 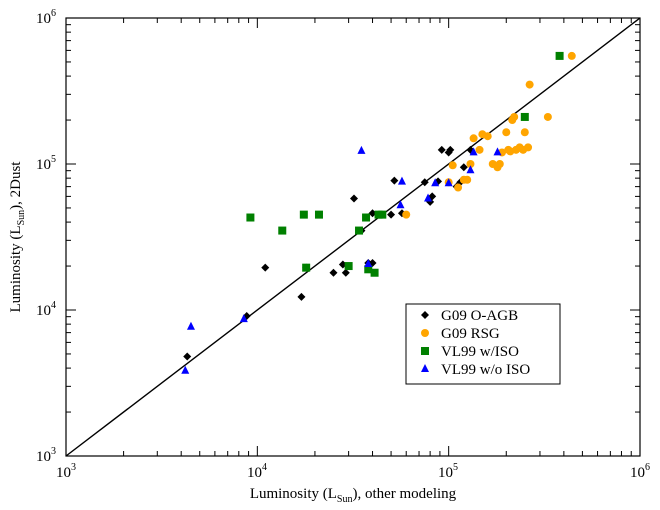 I want to click on y-axis-title: Luminosity (LSun), 2Dust, so click(x=17, y=237).